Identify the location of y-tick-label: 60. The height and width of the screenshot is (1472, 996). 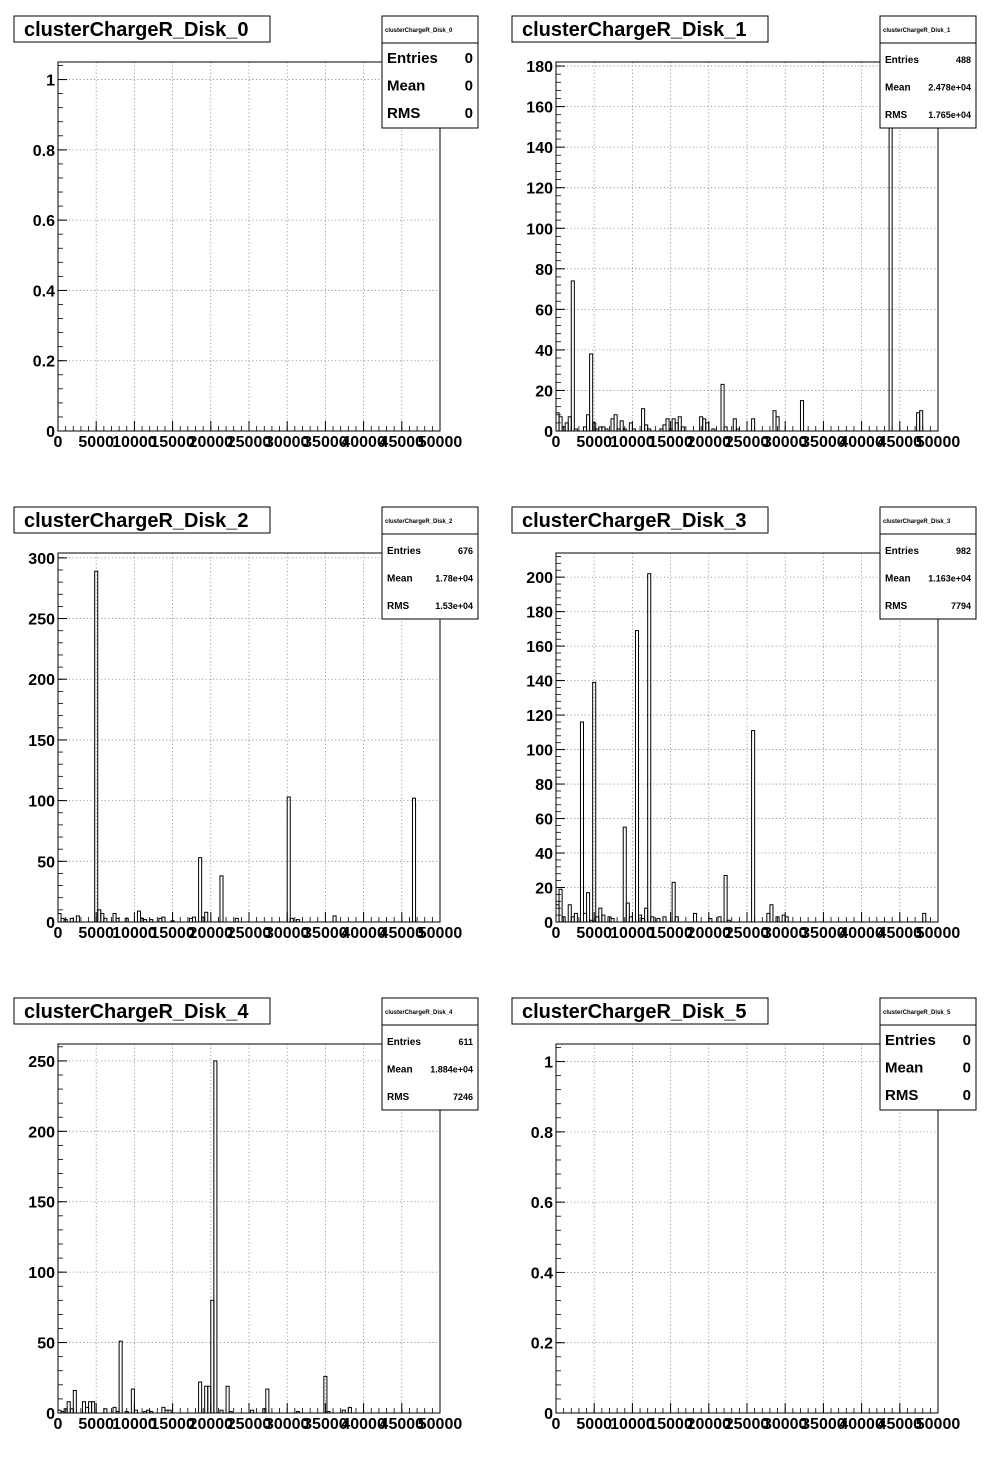
(544, 310).